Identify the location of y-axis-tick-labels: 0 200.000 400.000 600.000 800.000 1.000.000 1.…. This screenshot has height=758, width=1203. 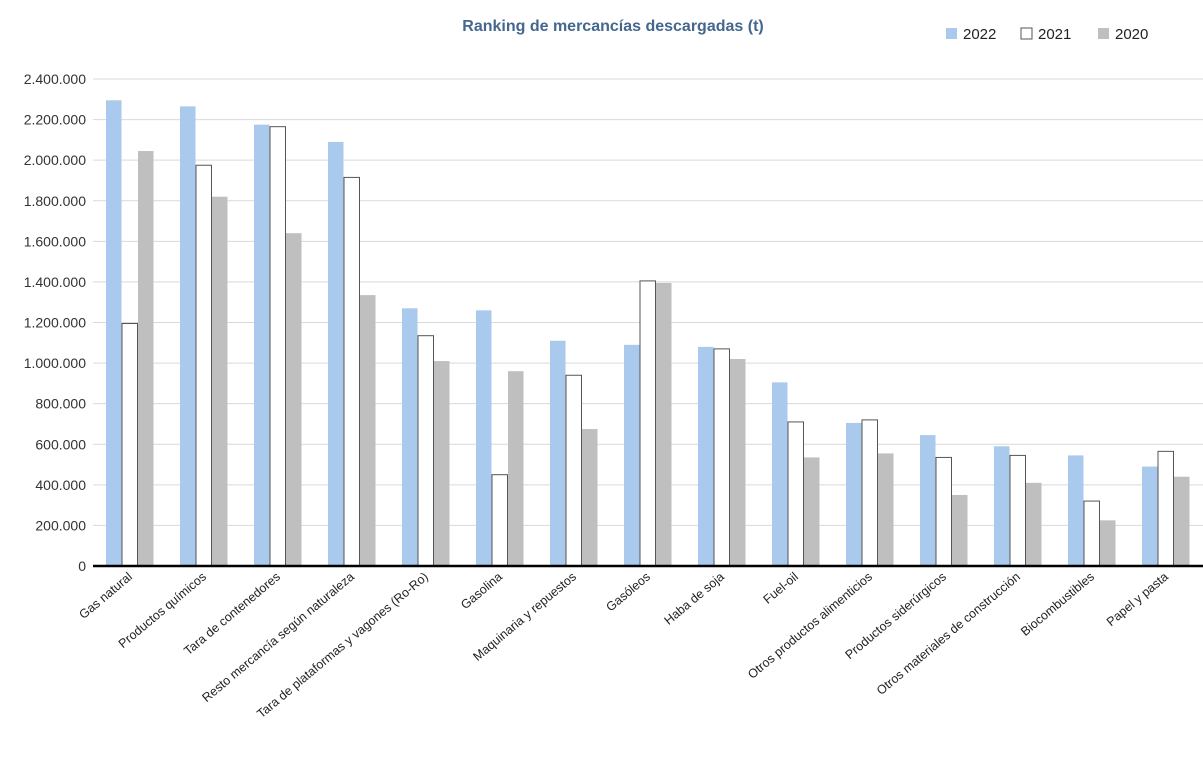
(55, 322).